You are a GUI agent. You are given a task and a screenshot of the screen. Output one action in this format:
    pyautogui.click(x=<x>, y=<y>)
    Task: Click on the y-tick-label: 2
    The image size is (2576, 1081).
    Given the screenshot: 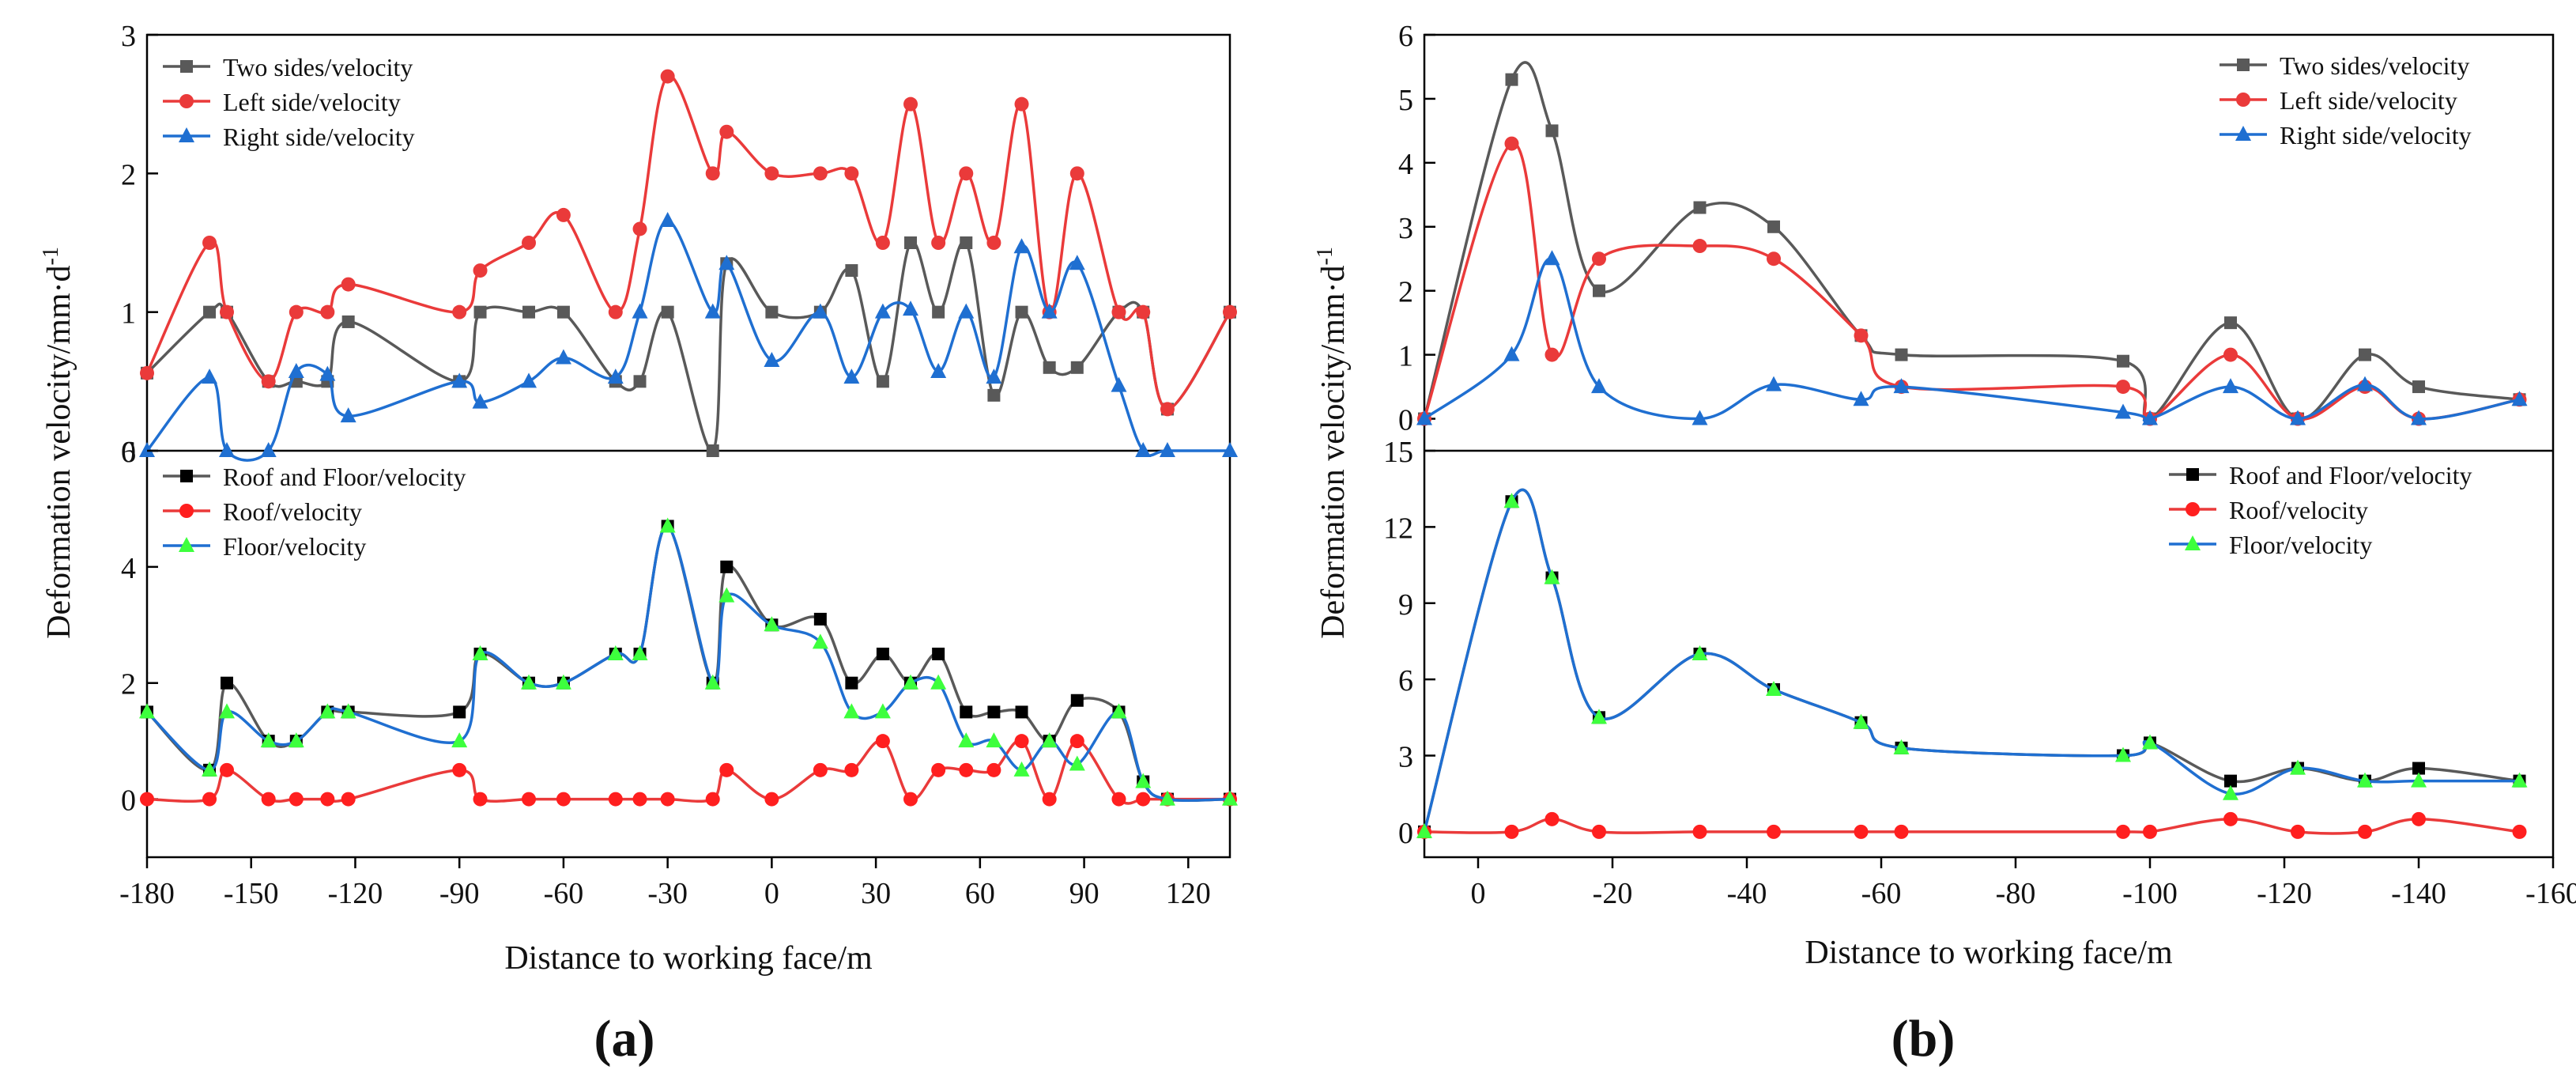 What is the action you would take?
    pyautogui.click(x=1405, y=292)
    